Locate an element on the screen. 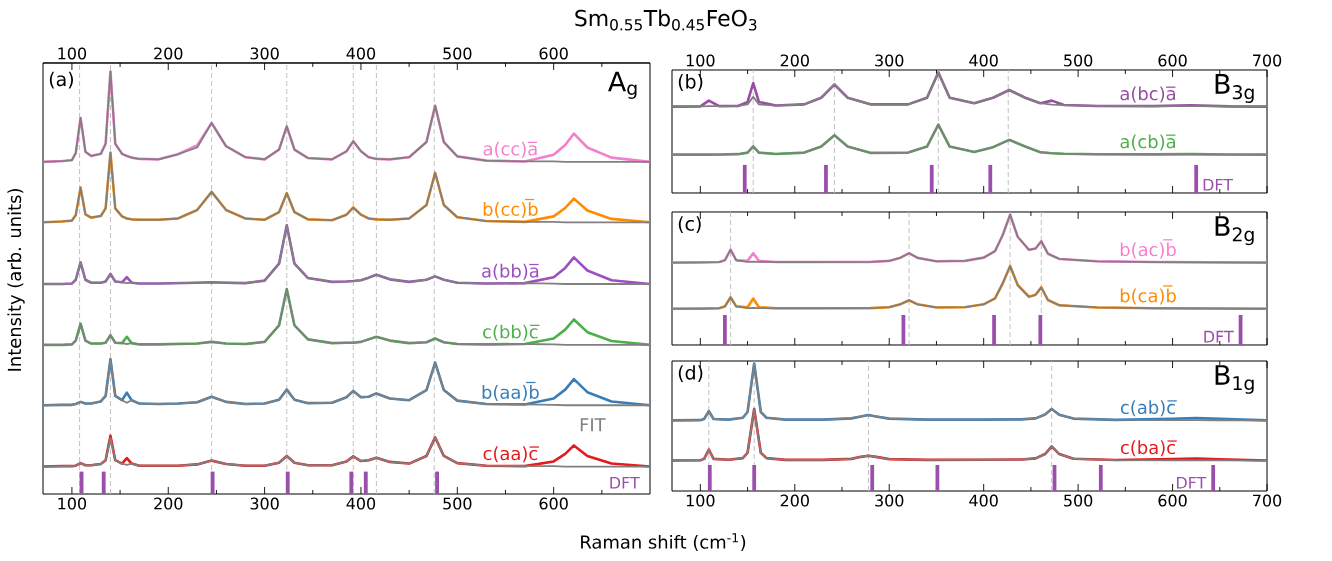 The width and height of the screenshot is (1332, 561). y-axis-title: Intensity (arb. units) is located at coordinates (16, 280).